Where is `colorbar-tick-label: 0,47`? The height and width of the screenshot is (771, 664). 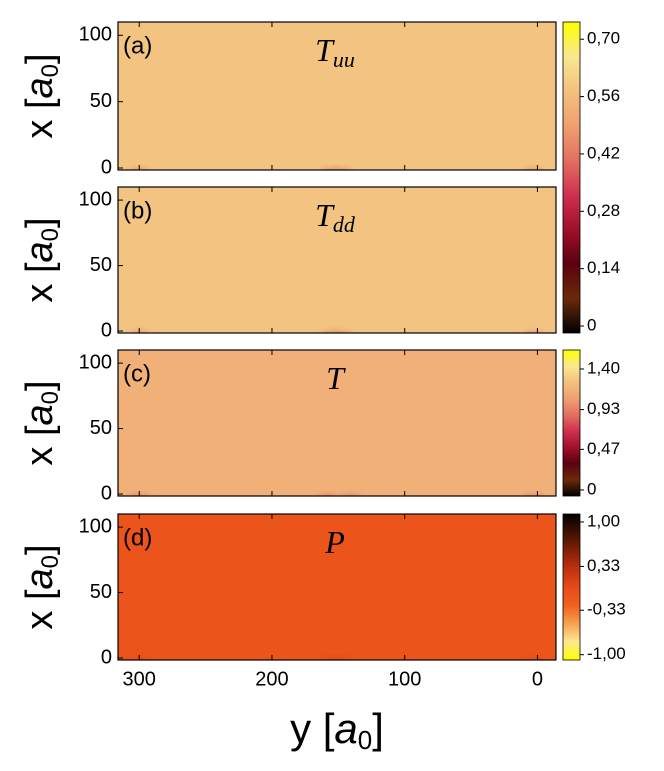
colorbar-tick-label: 0,47 is located at coordinates (603, 448).